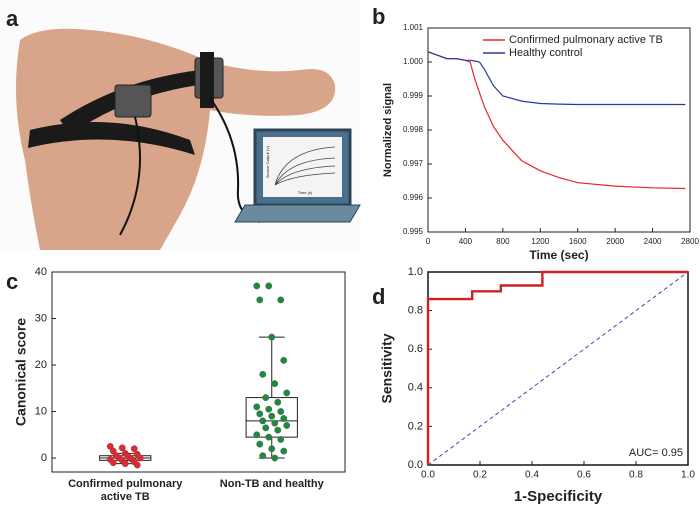 The height and width of the screenshot is (515, 700). Describe the element at coordinates (271, 484) in the screenshot. I see `category-label: Non-TB and healthy` at that location.